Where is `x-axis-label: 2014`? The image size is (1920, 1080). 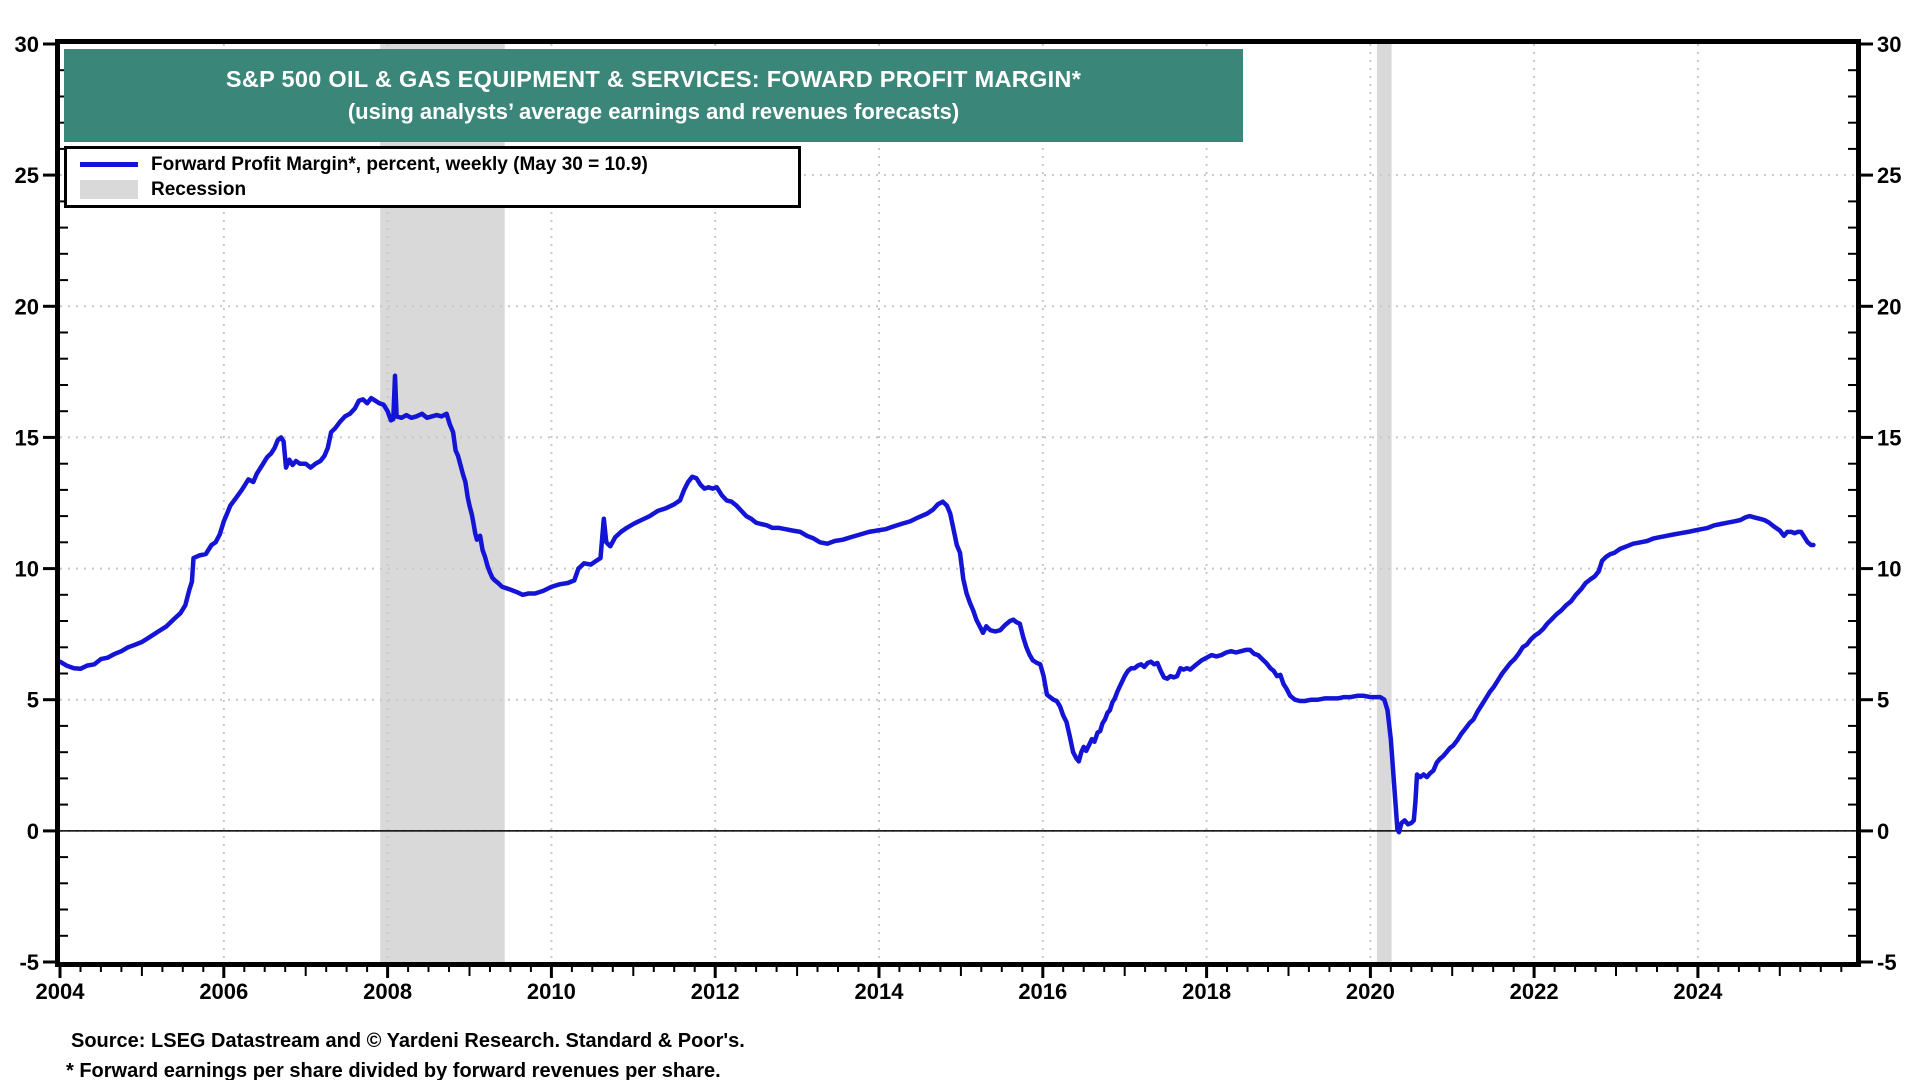
x-axis-label: 2014 is located at coordinates (880, 991).